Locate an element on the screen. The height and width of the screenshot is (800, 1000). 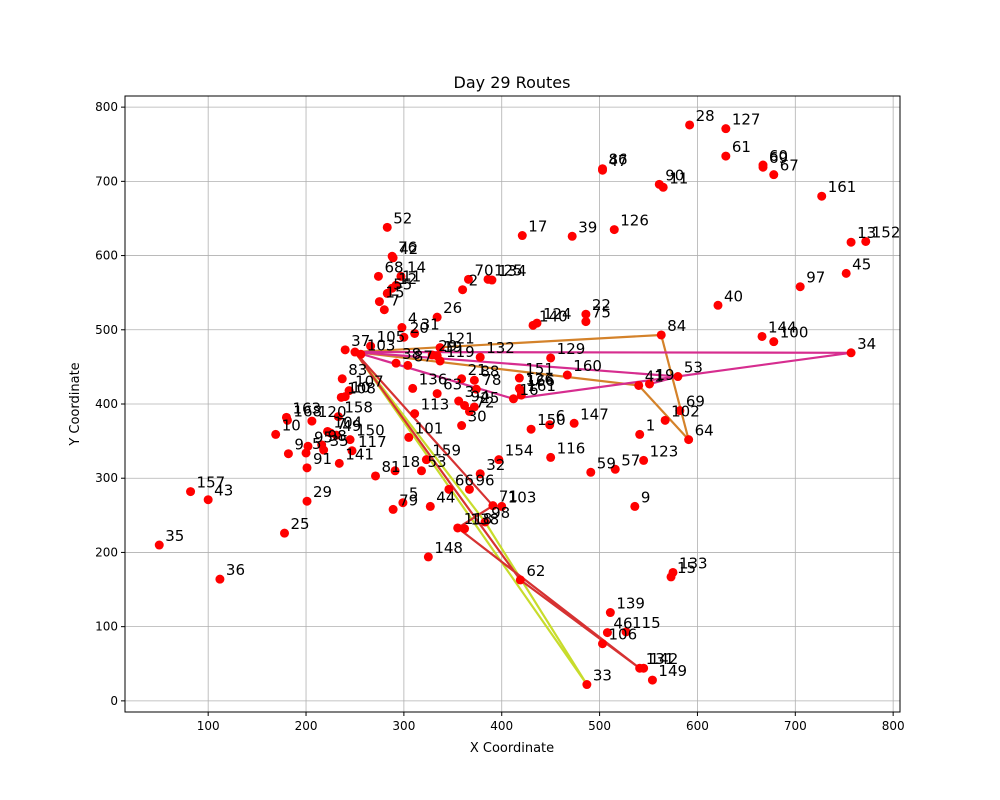
point-label: 101 is located at coordinates (429, 428).